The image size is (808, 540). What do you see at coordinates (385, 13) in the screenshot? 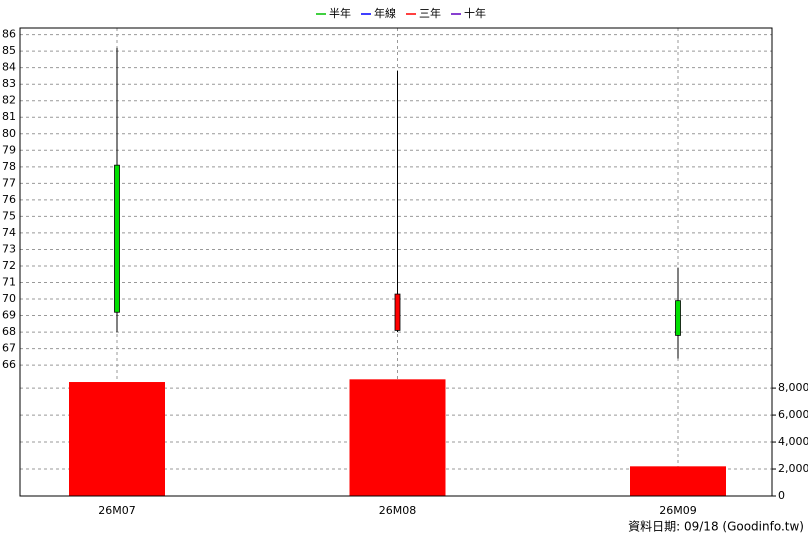
I see `legend-label: 年線` at bounding box center [385, 13].